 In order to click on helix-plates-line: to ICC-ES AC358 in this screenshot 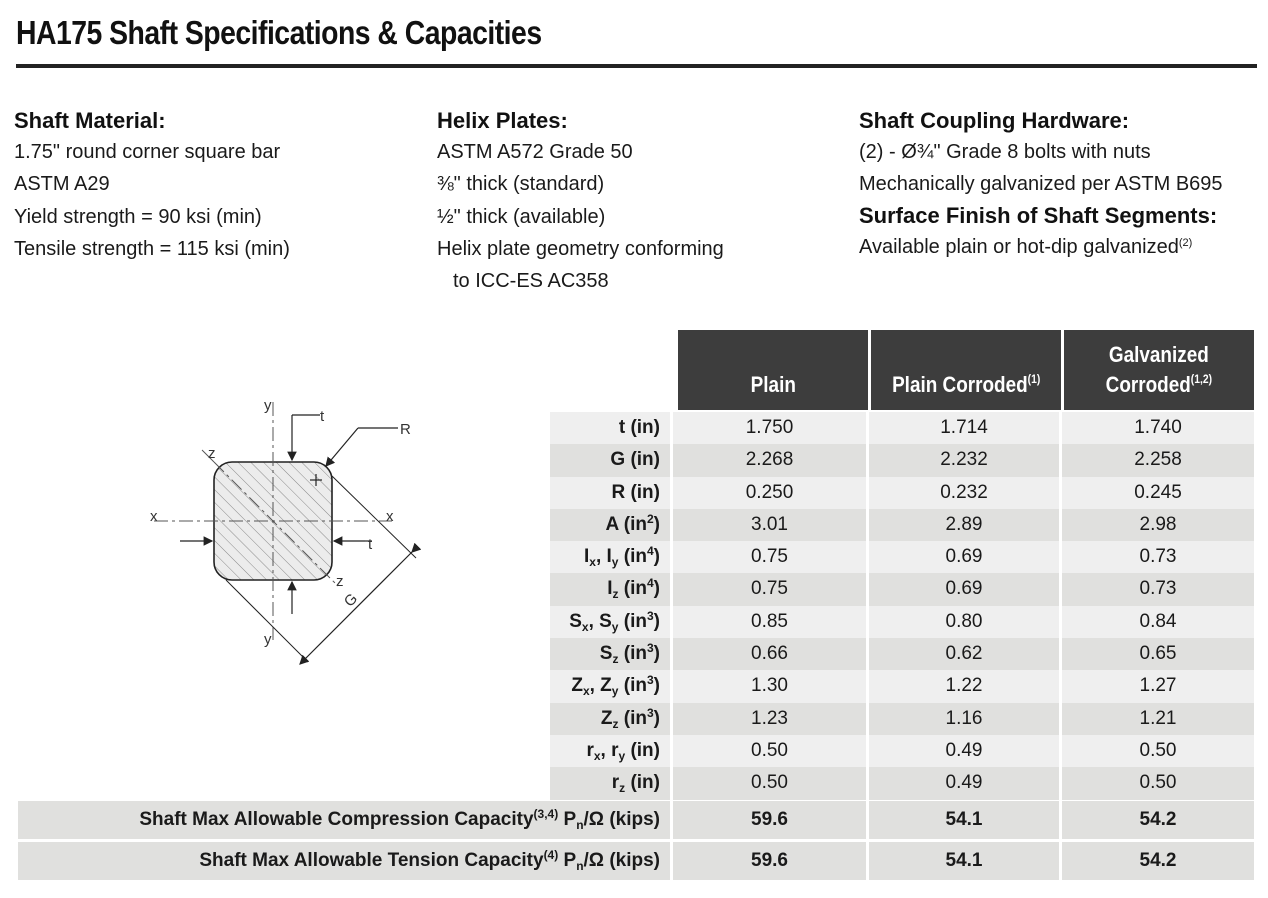, I will do `click(531, 281)`.